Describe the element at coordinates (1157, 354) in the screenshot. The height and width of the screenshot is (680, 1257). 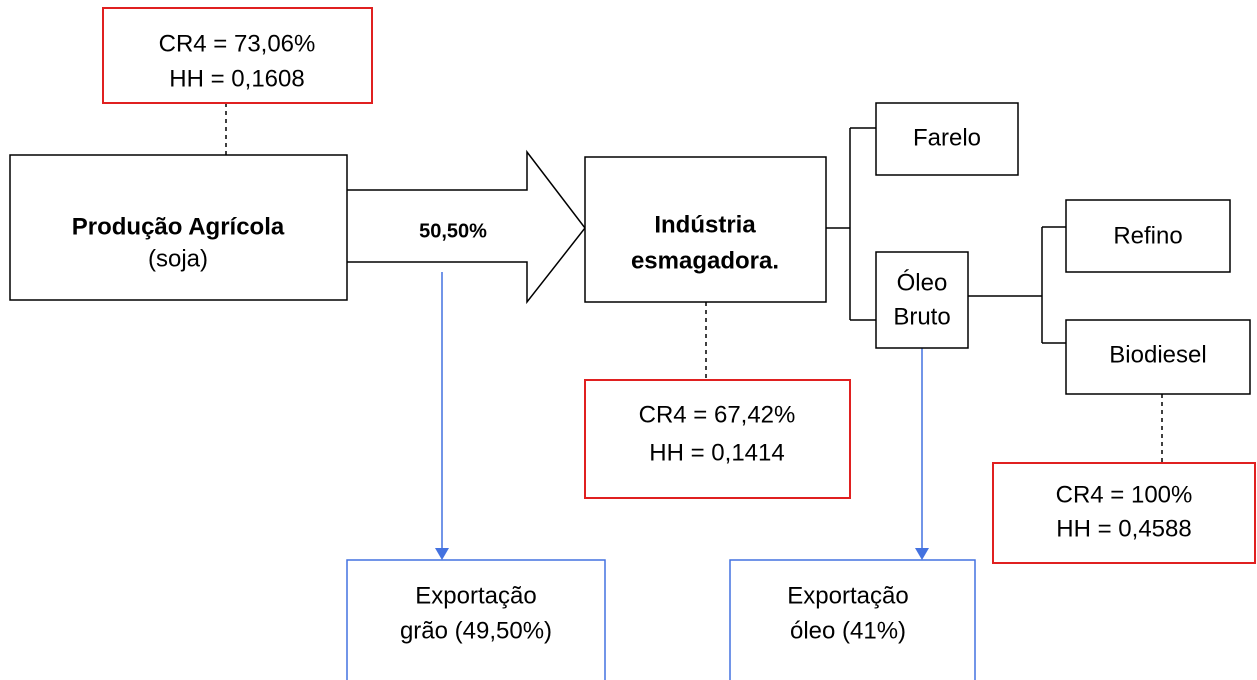
I see `node-text: Biodiesel` at that location.